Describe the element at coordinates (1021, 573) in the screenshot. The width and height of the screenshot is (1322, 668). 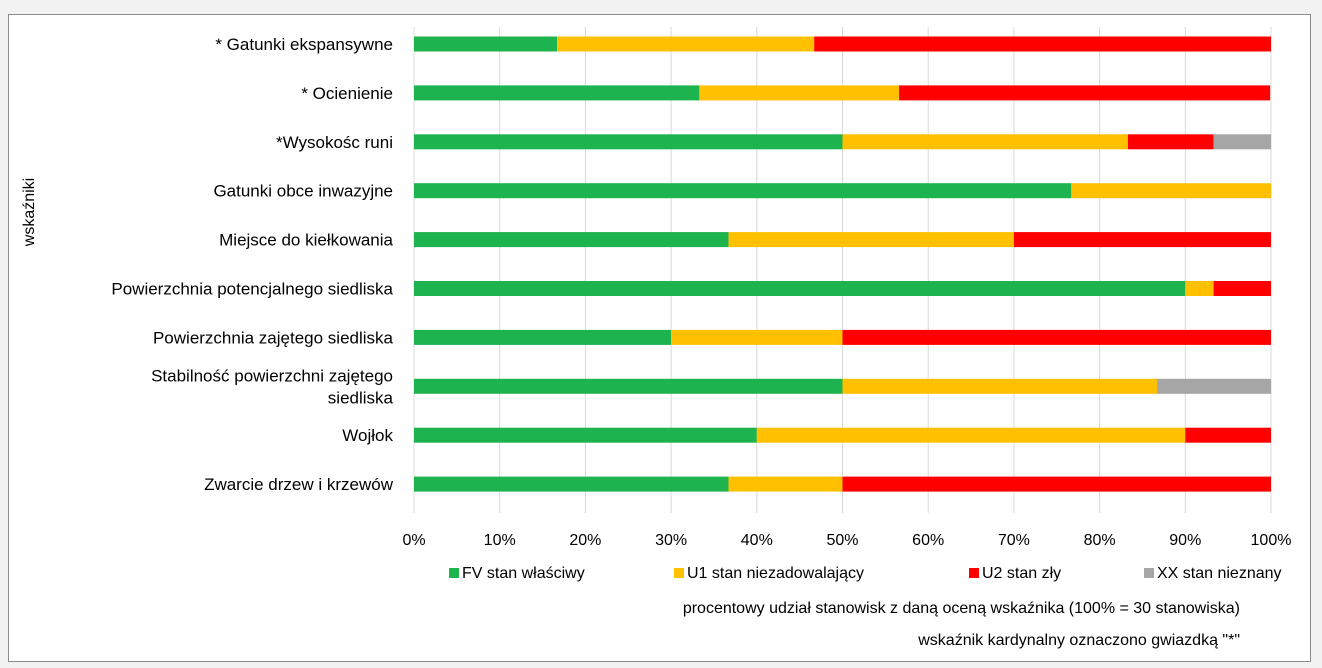
I see `legend-label: U2 stan zły` at that location.